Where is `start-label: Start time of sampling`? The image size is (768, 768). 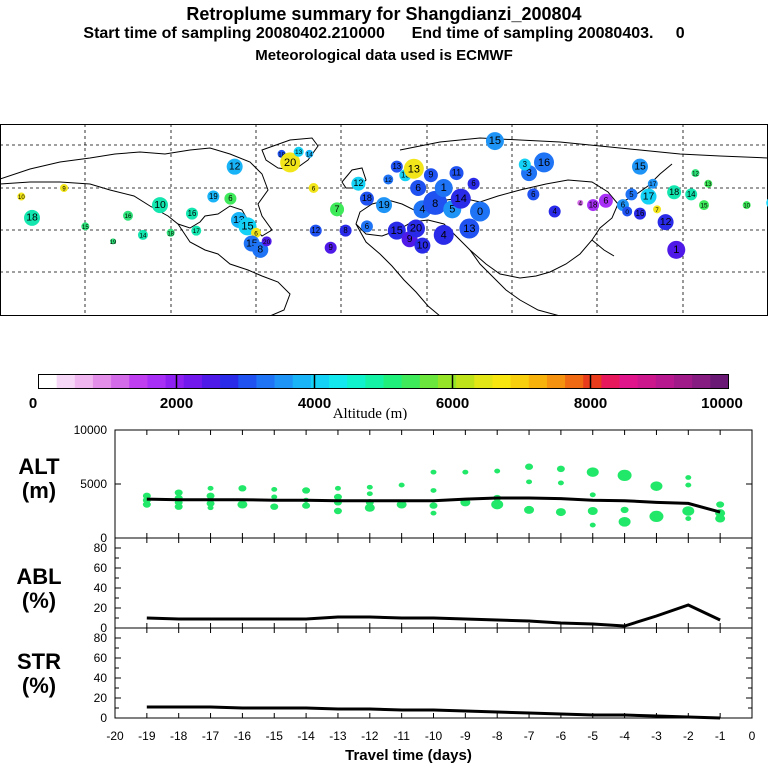
start-label: Start time of sampling is located at coordinates (167, 33).